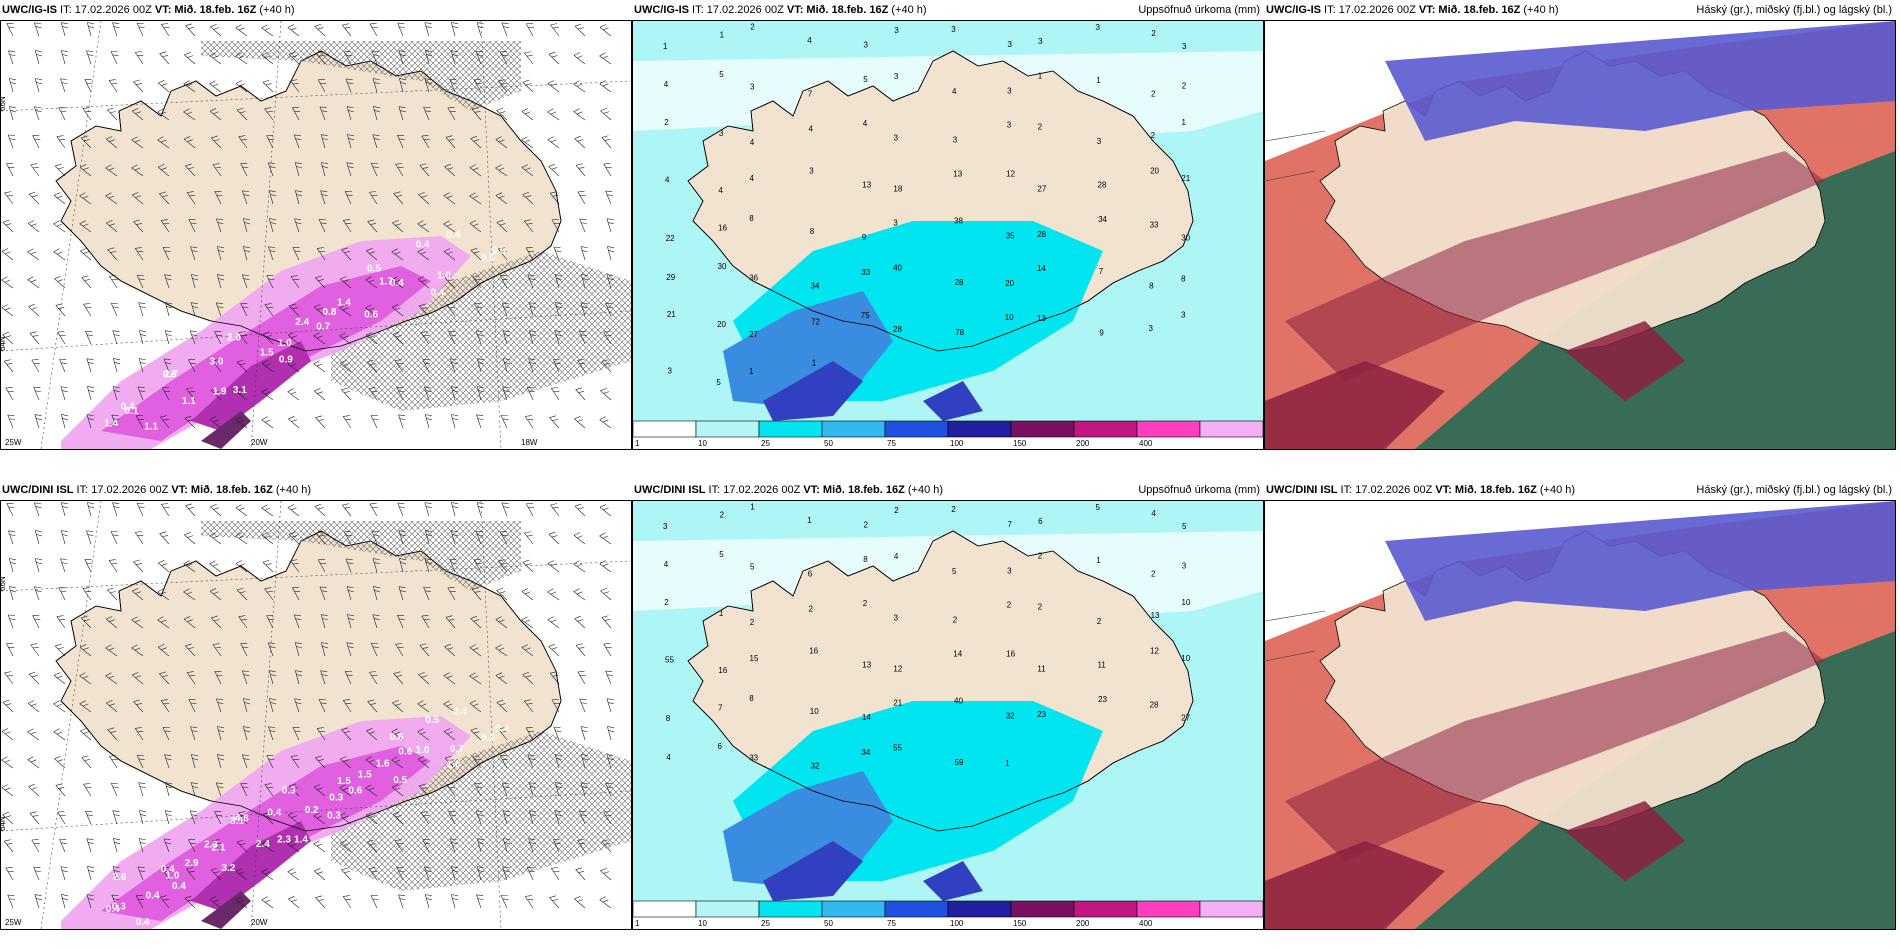 This screenshot has width=1900, height=950. What do you see at coordinates (751, 218) in the screenshot?
I see `accum-value: 8` at bounding box center [751, 218].